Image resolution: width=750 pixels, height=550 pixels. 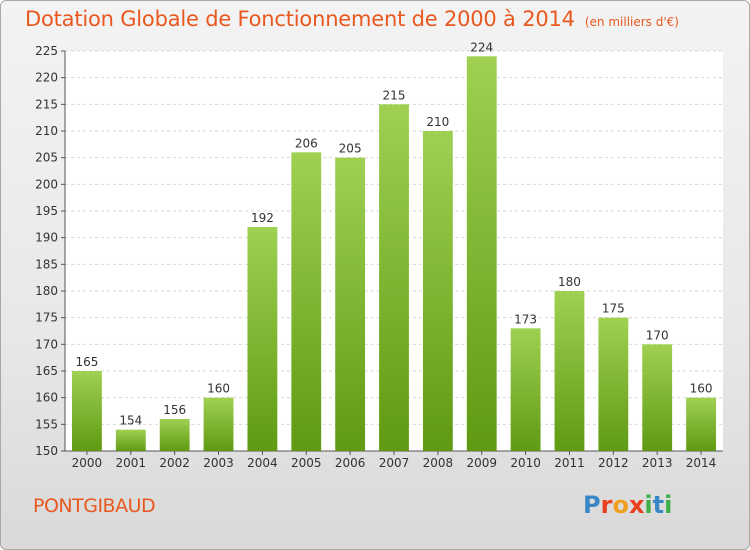 What do you see at coordinates (657, 335) in the screenshot?
I see `data-label: 170` at bounding box center [657, 335].